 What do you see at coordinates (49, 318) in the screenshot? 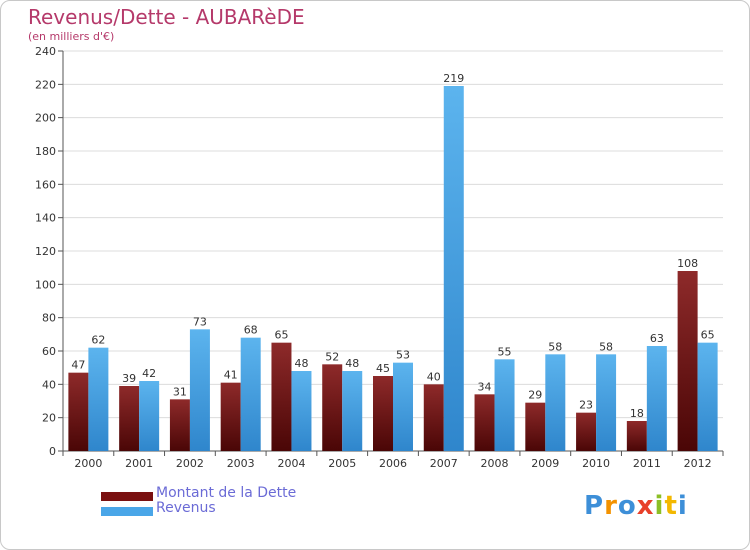
I see `y-tick-label: 80` at bounding box center [49, 318].